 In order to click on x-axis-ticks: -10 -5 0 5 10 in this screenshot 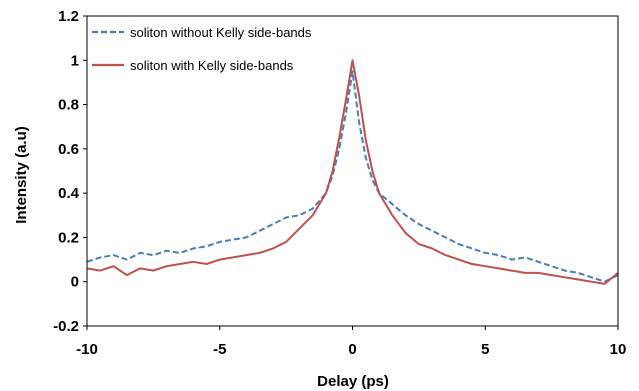, I will do `click(351, 342)`.